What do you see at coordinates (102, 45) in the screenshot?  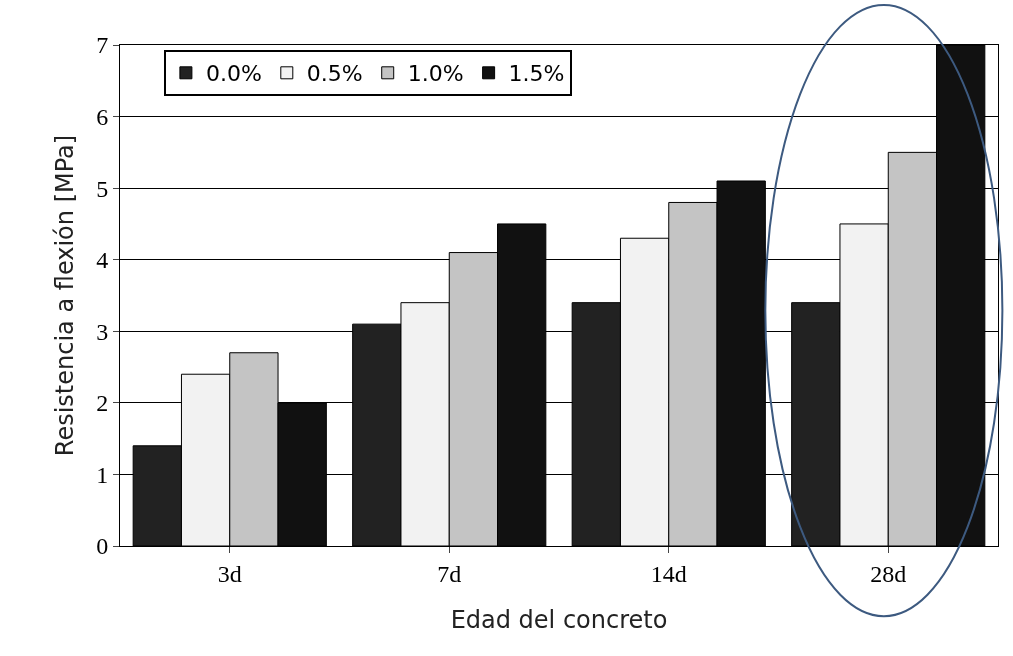 I see `y-tick-label: 7` at bounding box center [102, 45].